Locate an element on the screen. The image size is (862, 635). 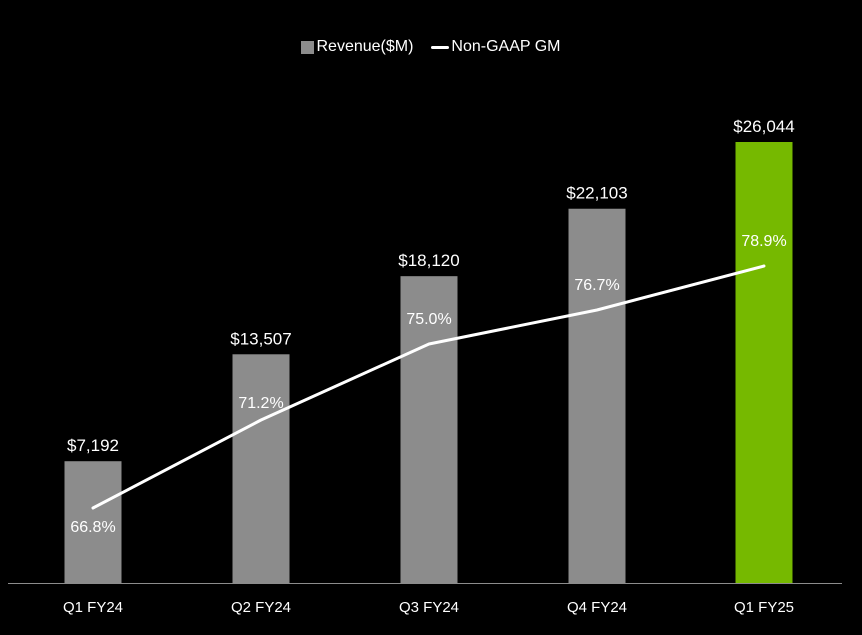
bar-label-4: $26,044 is located at coordinates (763, 126).